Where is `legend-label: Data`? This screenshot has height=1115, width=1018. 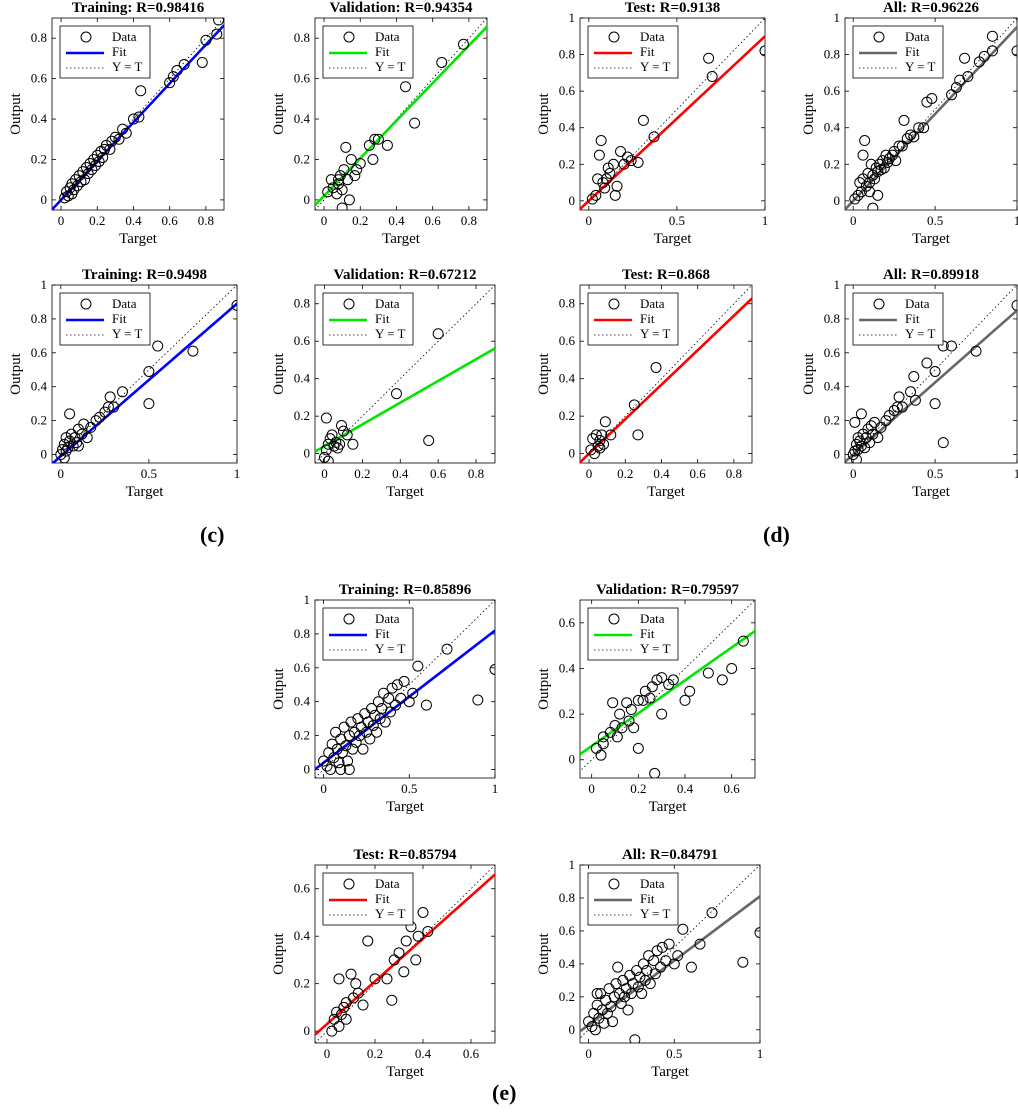
legend-label: Data is located at coordinates (652, 36).